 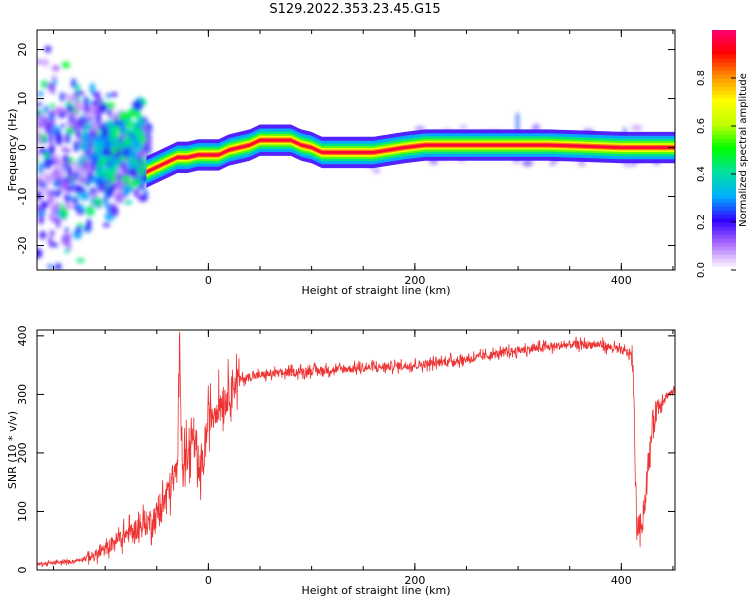 I want to click on top-ytick-label: 10, so click(x=22, y=99).